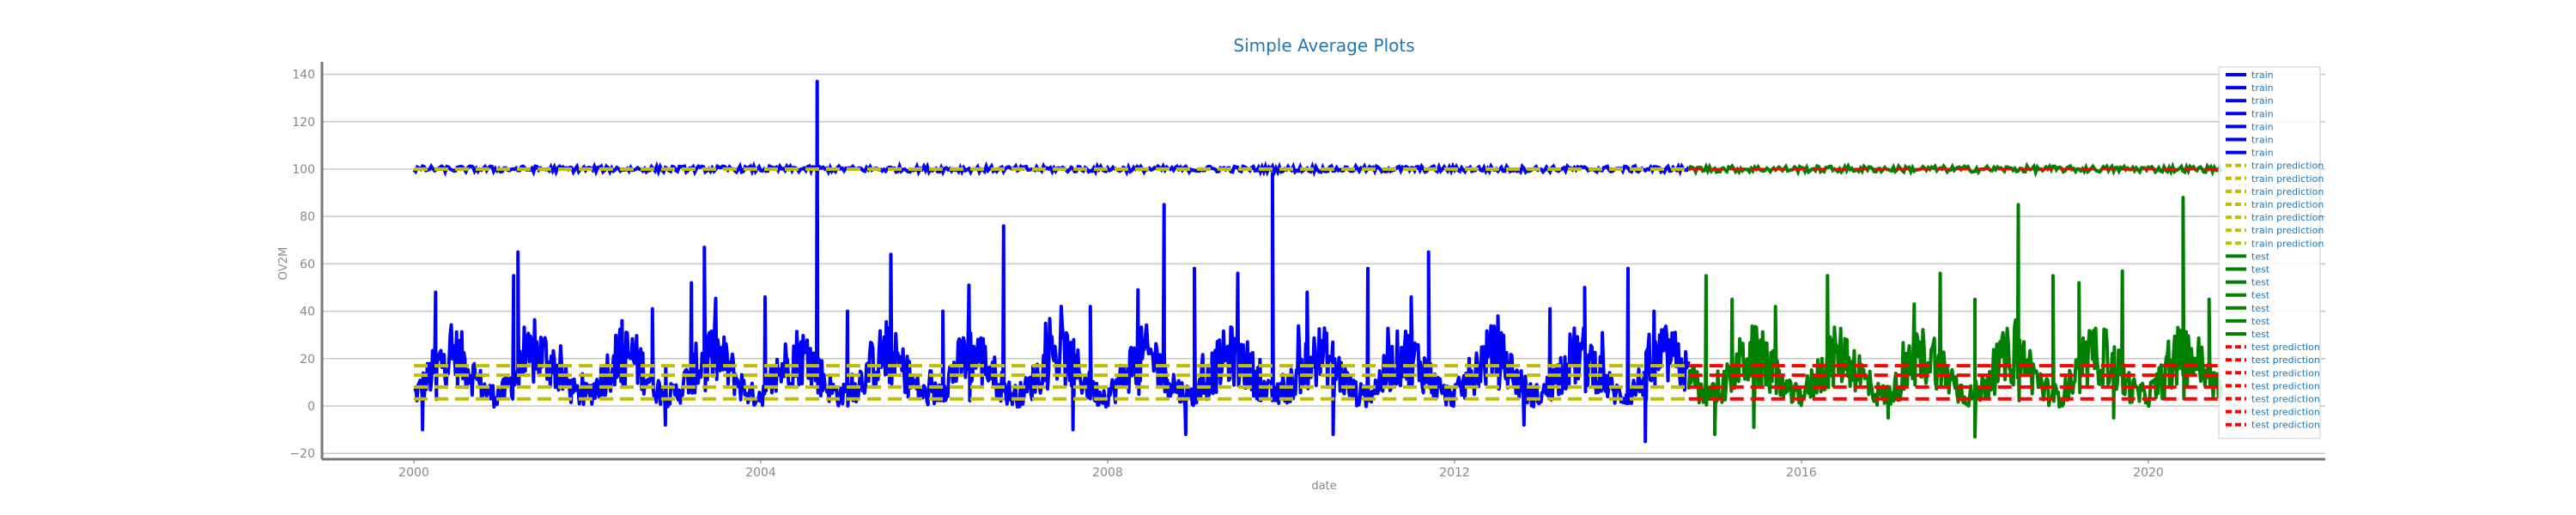  Describe the element at coordinates (307, 264) in the screenshot. I see `y-tick-label: 60` at that location.